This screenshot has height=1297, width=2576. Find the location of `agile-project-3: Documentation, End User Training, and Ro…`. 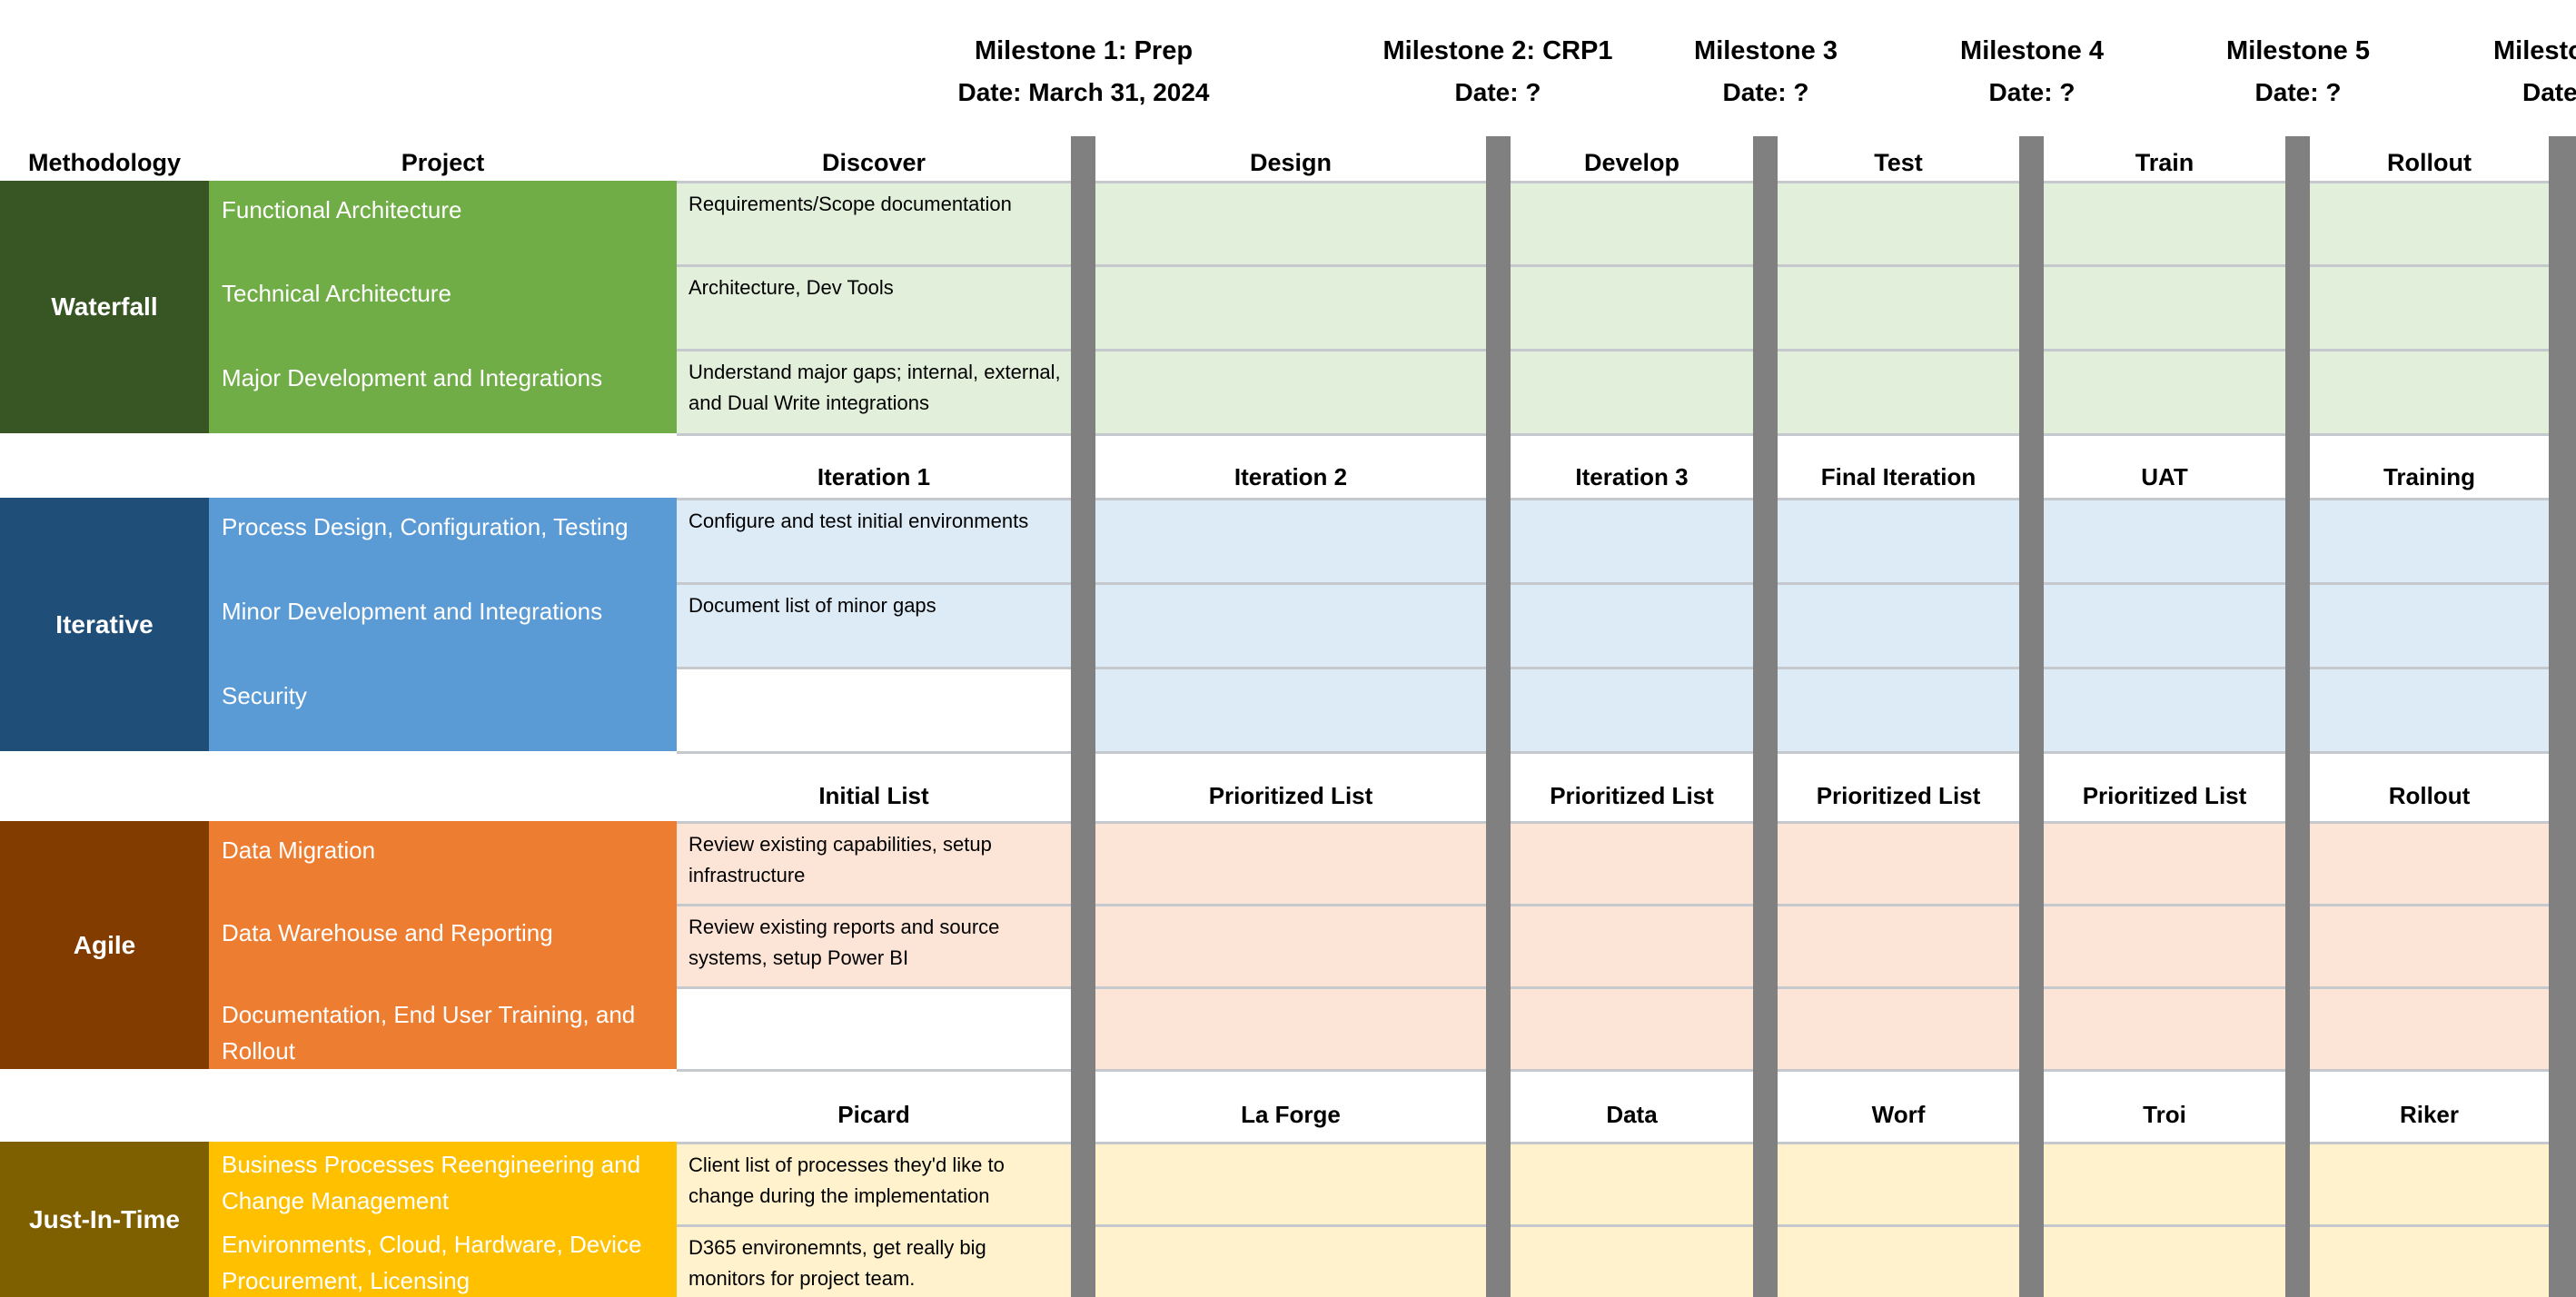

agile-project-3: Documentation, End User Training, and Ro… is located at coordinates (429, 1032).